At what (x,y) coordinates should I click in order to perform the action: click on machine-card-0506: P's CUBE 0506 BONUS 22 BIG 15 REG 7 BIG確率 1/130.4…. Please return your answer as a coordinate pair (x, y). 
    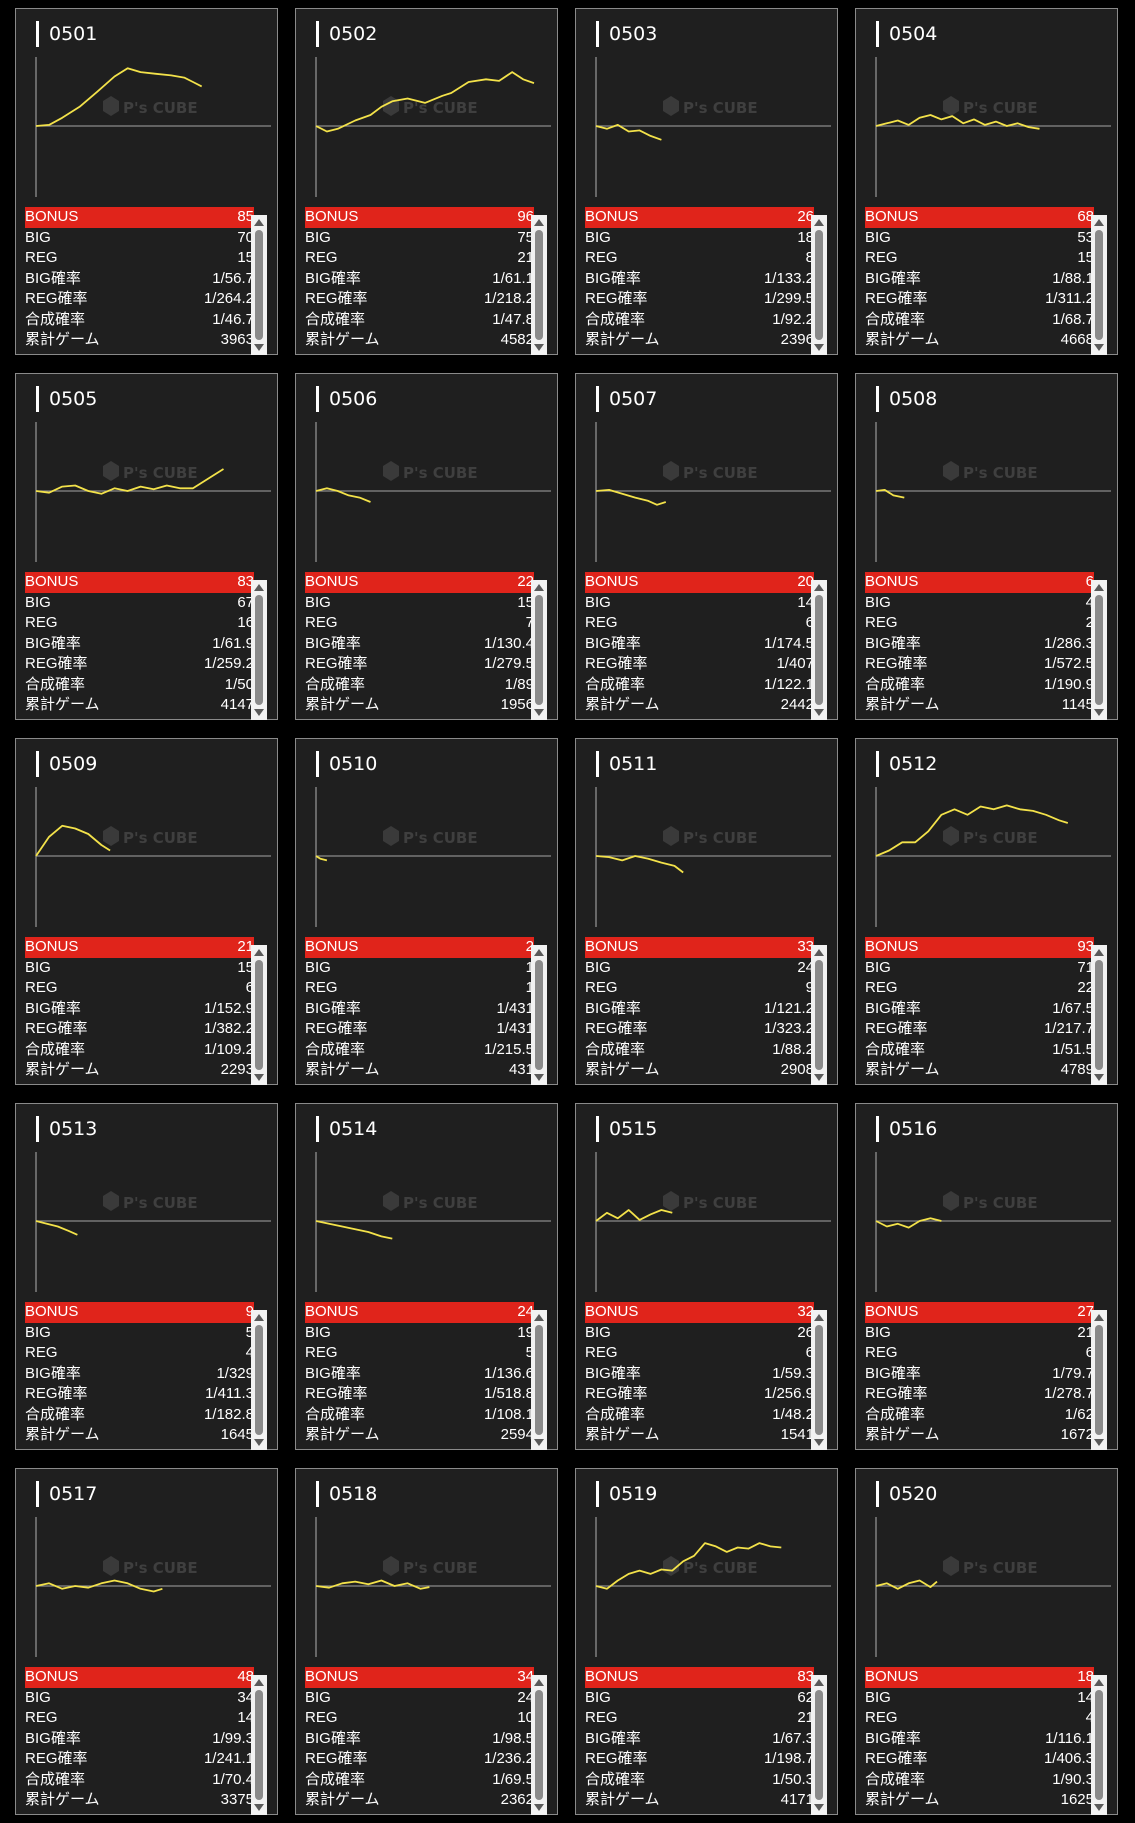
    Looking at the image, I should click on (426, 546).